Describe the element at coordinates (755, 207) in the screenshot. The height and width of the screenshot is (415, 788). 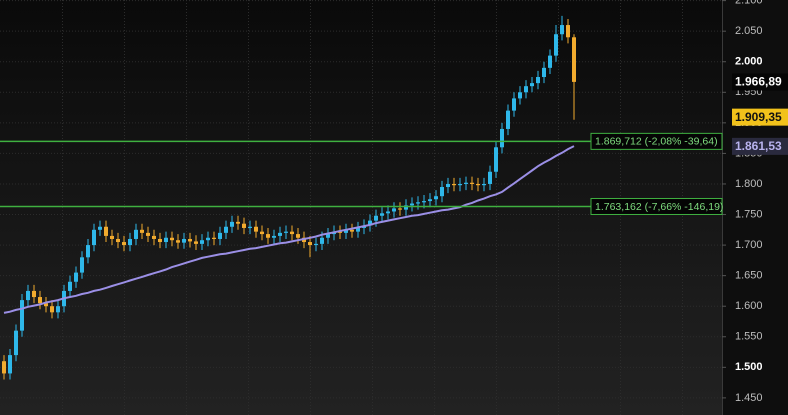
I see `axis-background` at that location.